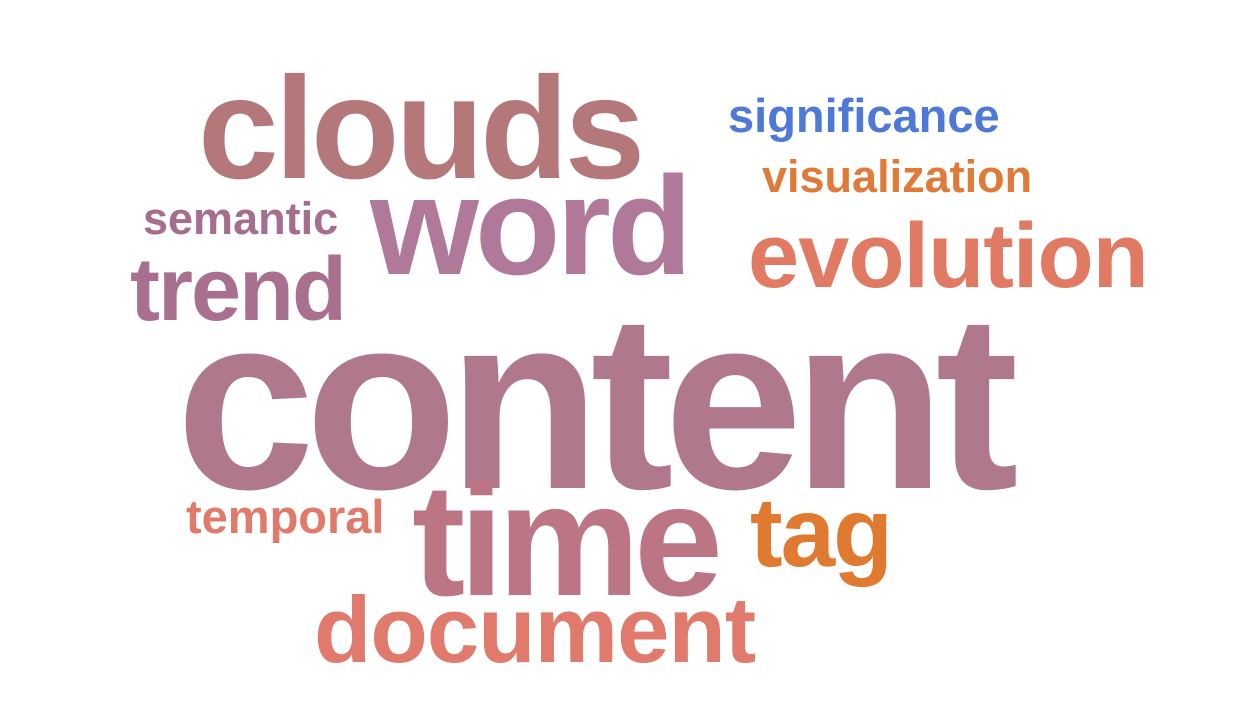 The height and width of the screenshot is (727, 1242). I want to click on word-temporal: temporal, so click(285, 516).